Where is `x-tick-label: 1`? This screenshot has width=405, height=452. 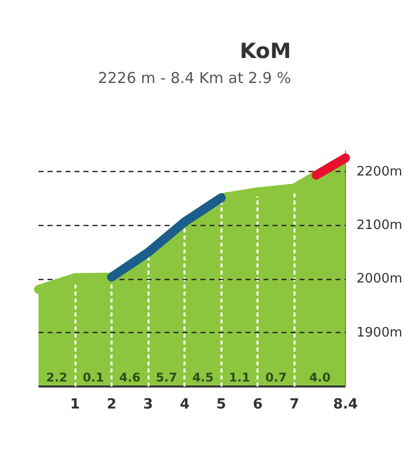 x-tick-label: 1 is located at coordinates (75, 404).